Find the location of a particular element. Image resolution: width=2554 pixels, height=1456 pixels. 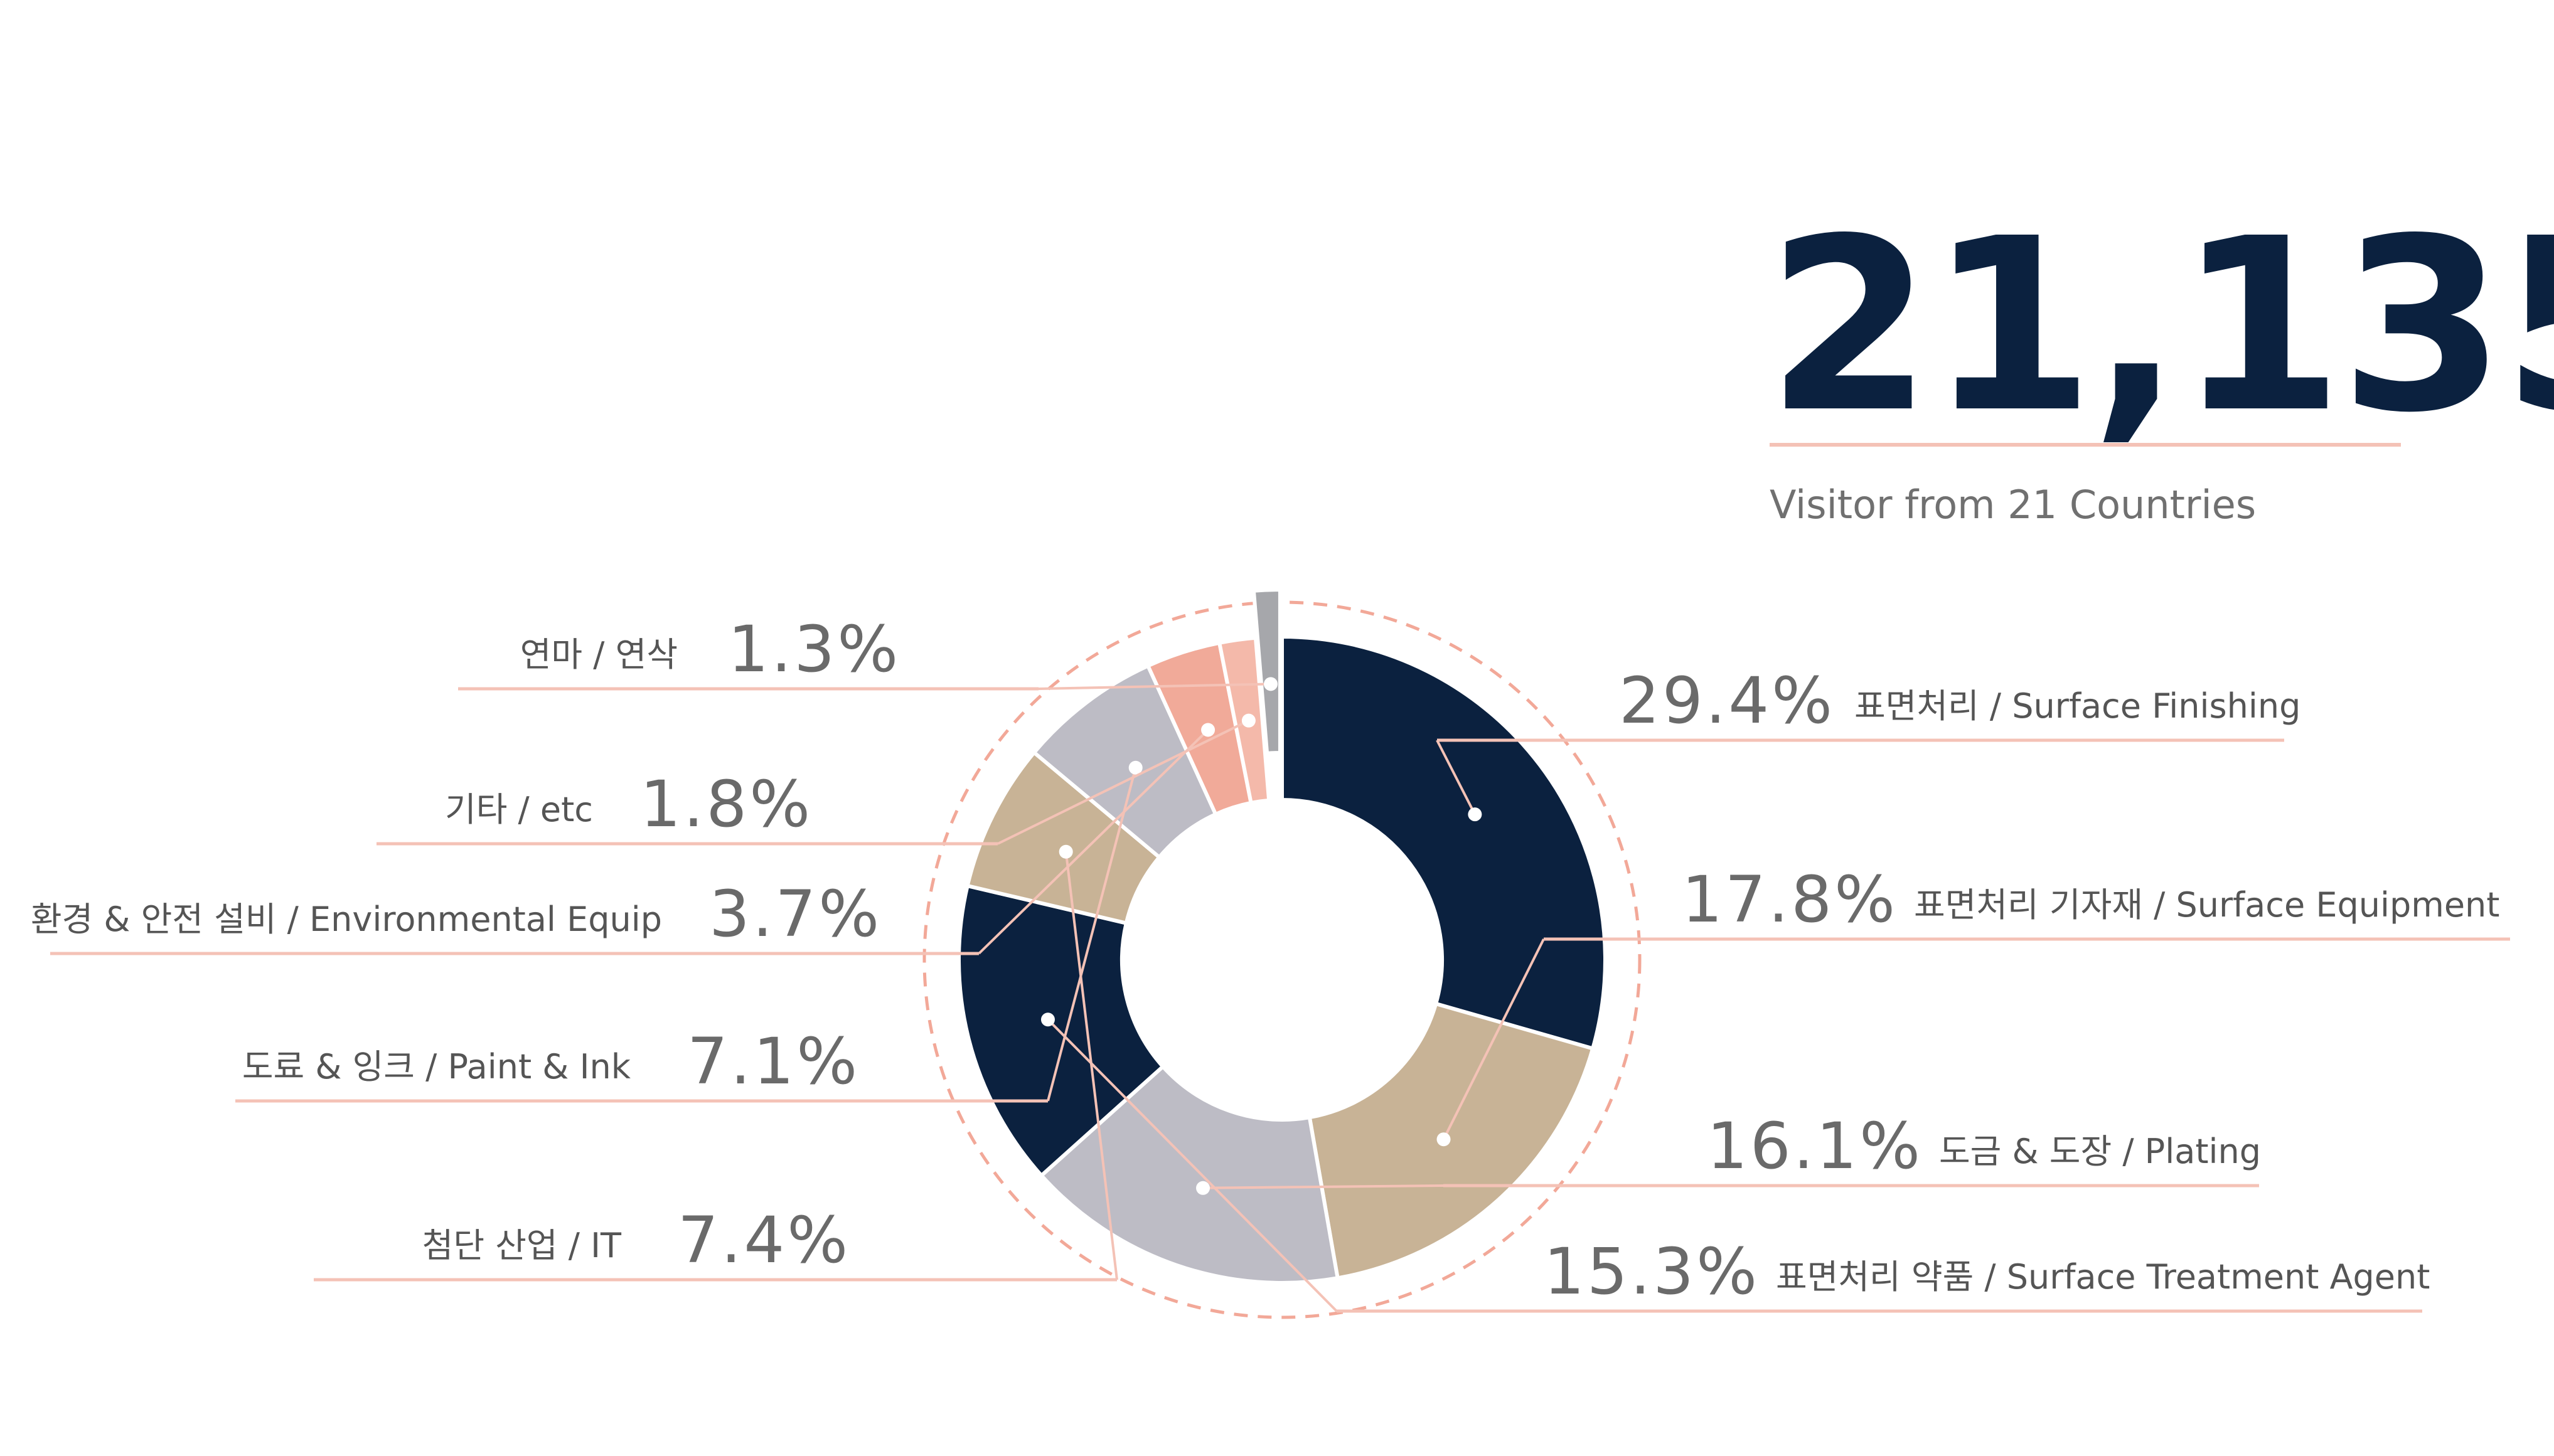

visitor-subtitle: Visitor from 21 Countries is located at coordinates (2014, 505).